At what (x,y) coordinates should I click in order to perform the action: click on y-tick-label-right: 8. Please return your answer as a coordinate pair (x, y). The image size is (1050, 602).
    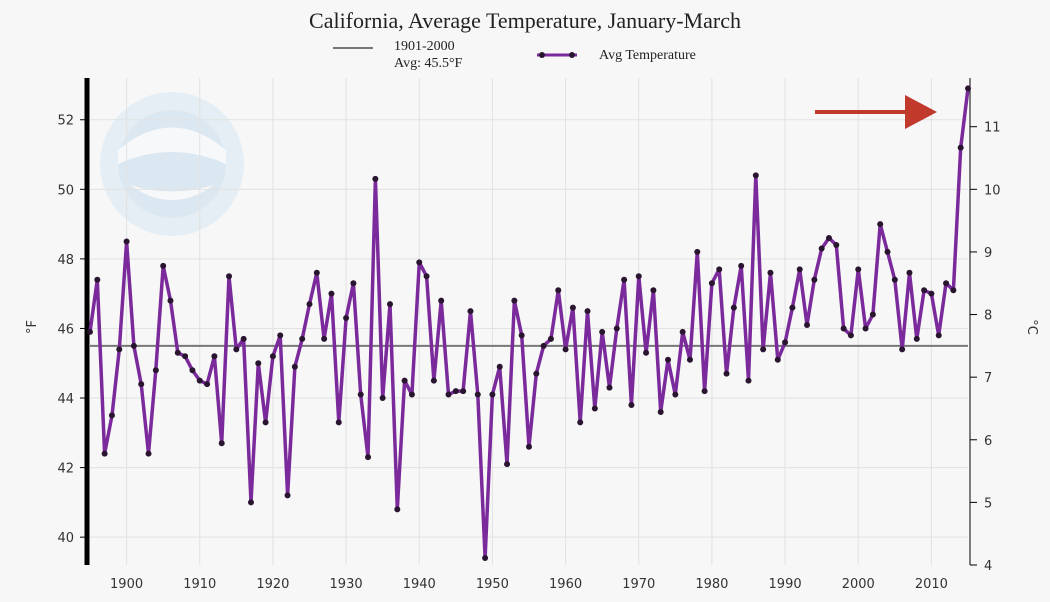
    Looking at the image, I should click on (988, 316).